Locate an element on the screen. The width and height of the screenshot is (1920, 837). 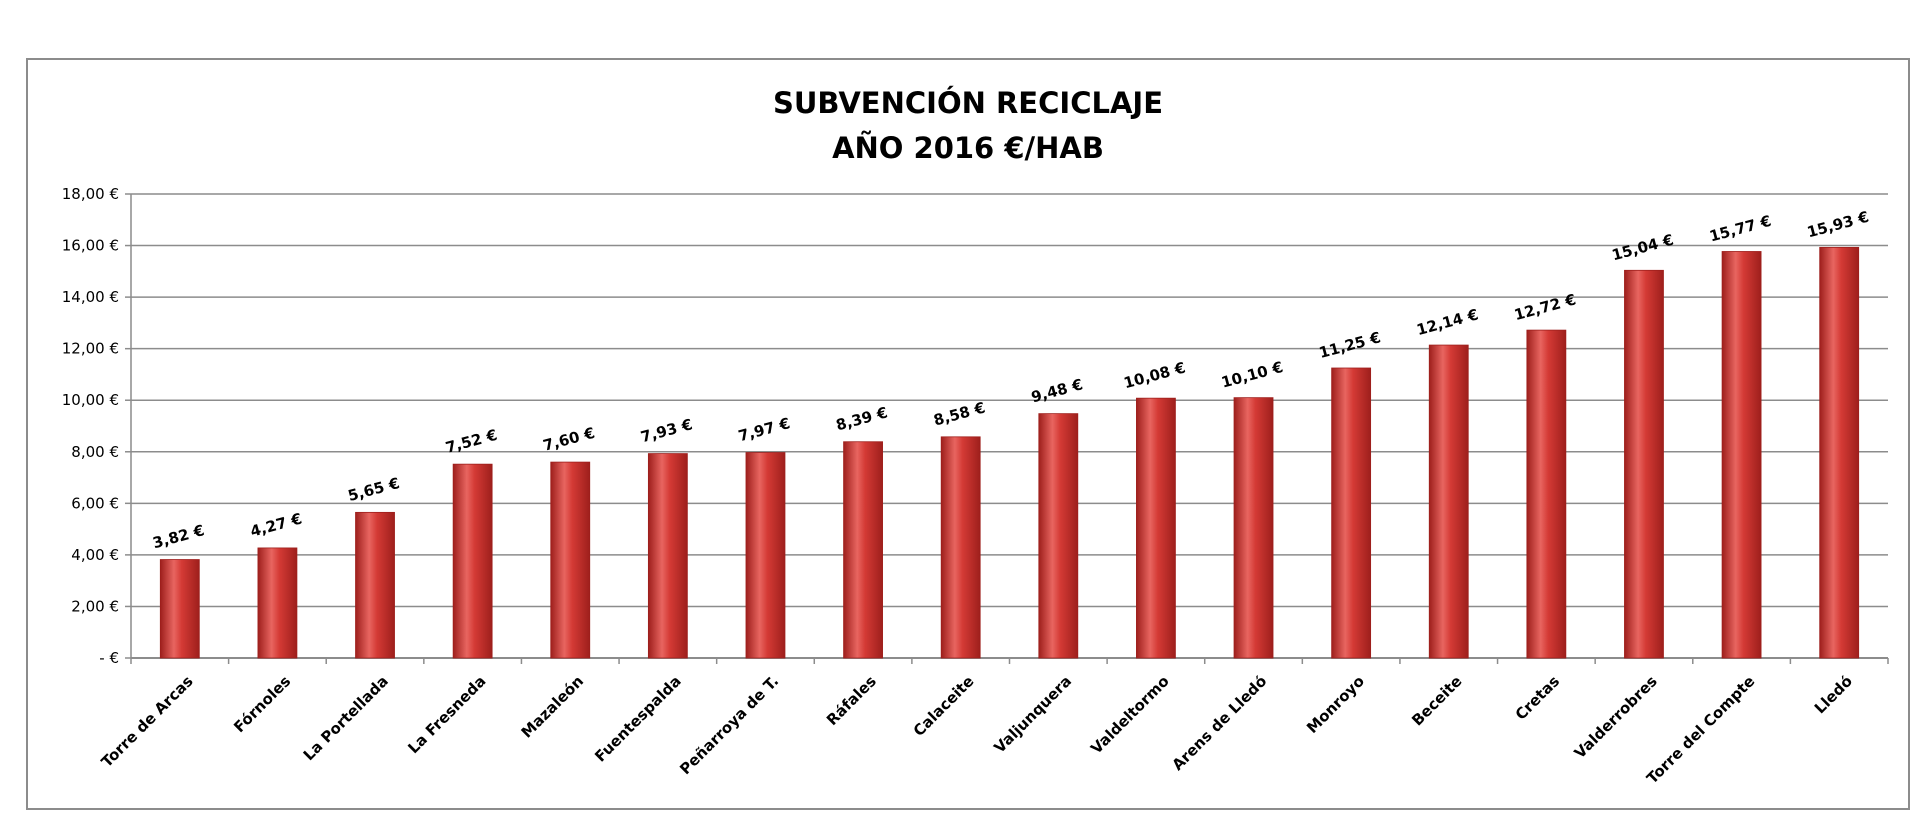
category-label: La Portellada is located at coordinates (346, 718).